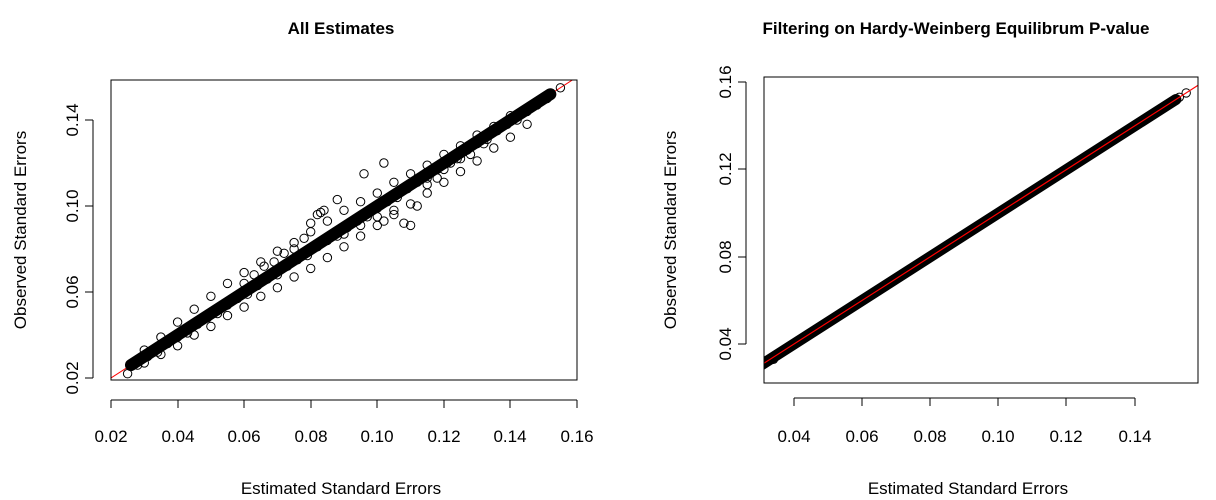  Describe the element at coordinates (968, 488) in the screenshot. I see `x-axis-label: Estimated Standard Errors` at that location.